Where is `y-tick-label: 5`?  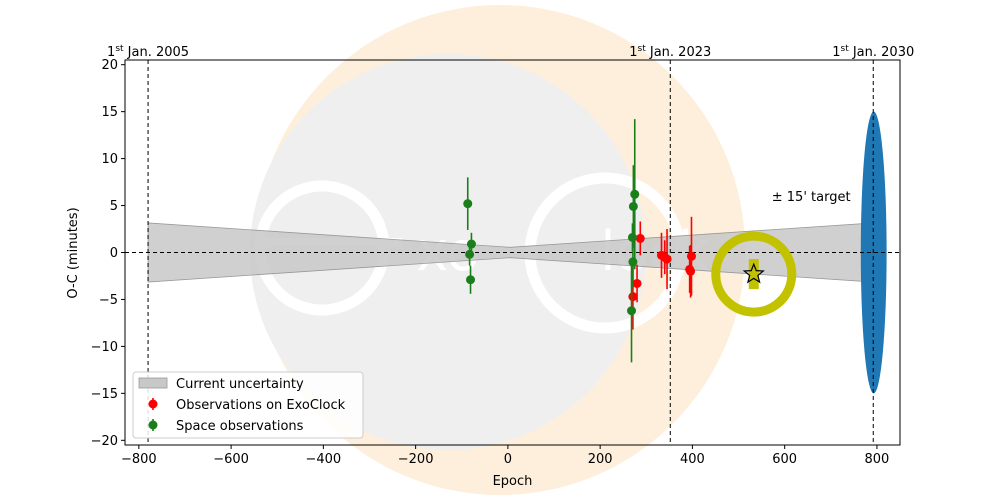 y-tick-label: 5 is located at coordinates (114, 206).